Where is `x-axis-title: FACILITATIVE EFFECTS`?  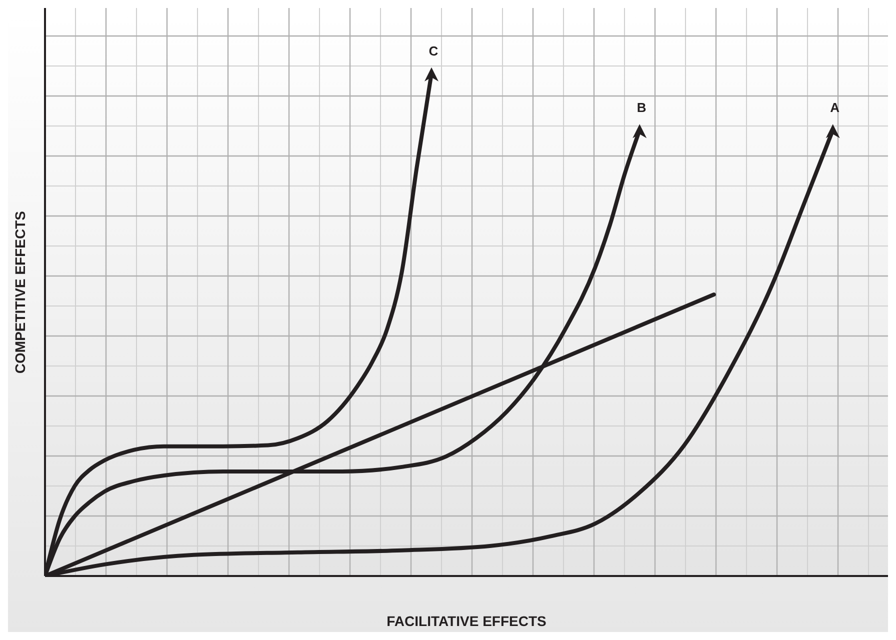 x-axis-title: FACILITATIVE EFFECTS is located at coordinates (466, 621).